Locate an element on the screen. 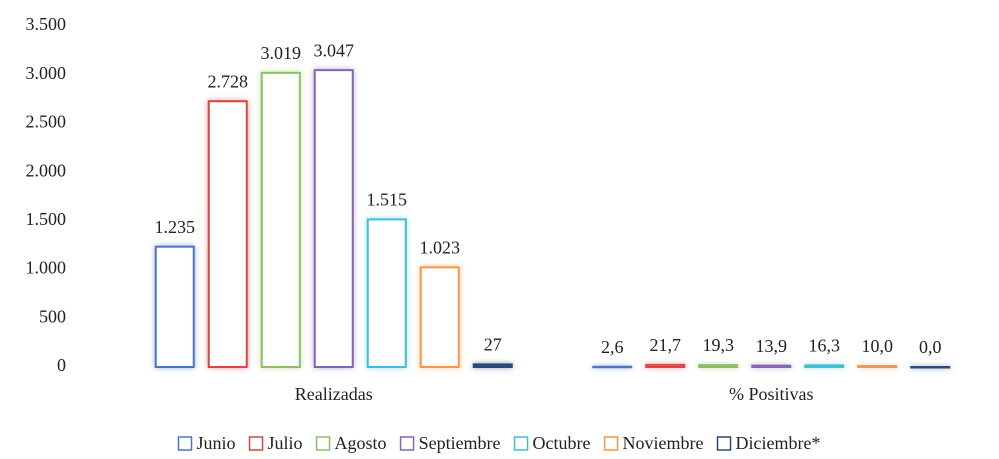 The height and width of the screenshot is (459, 999). value-label: 10,0 is located at coordinates (878, 346).